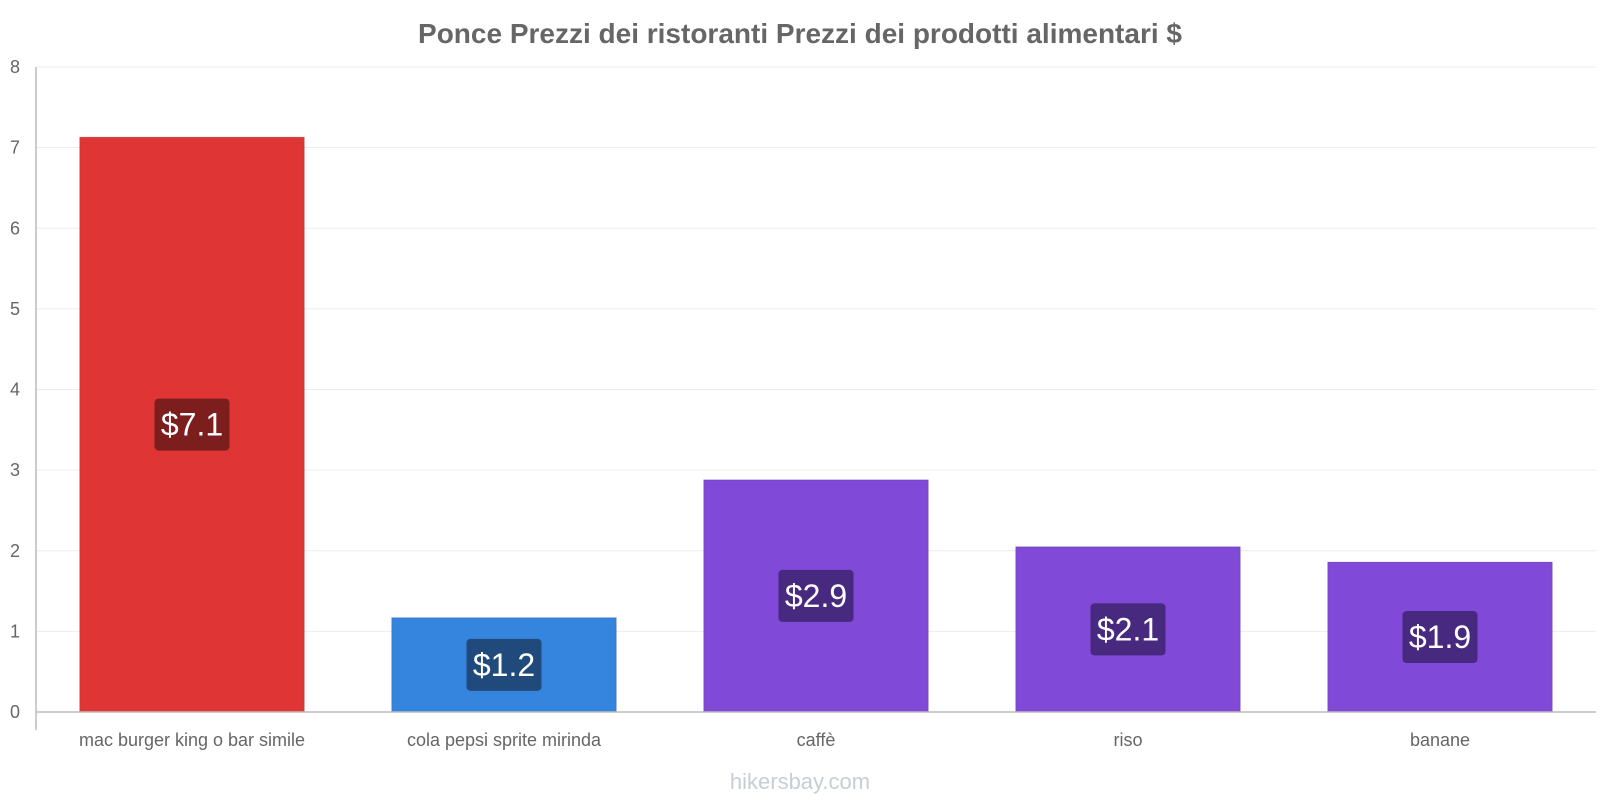 The image size is (1600, 800). I want to click on y-tick-label: 5, so click(15, 309).